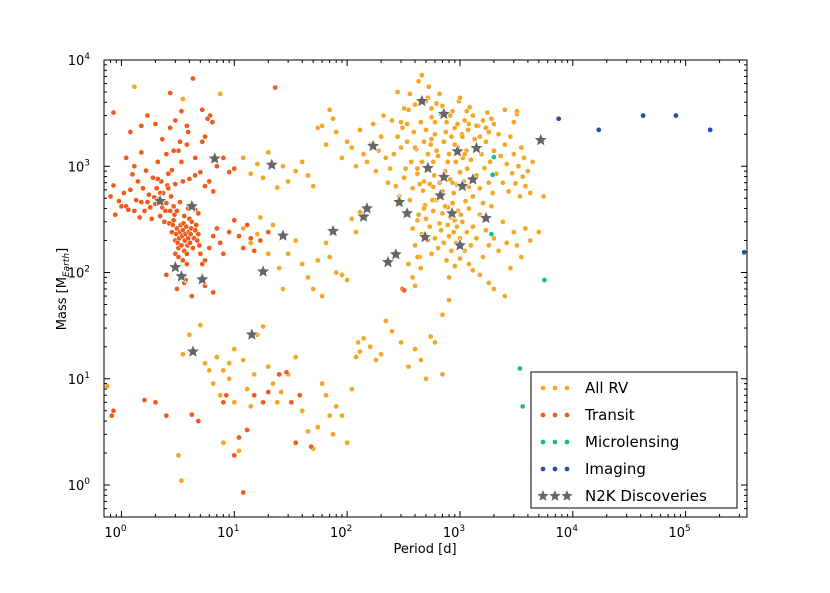  What do you see at coordinates (228, 532) in the screenshot?
I see `x-tick-label: 10¹` at bounding box center [228, 532].